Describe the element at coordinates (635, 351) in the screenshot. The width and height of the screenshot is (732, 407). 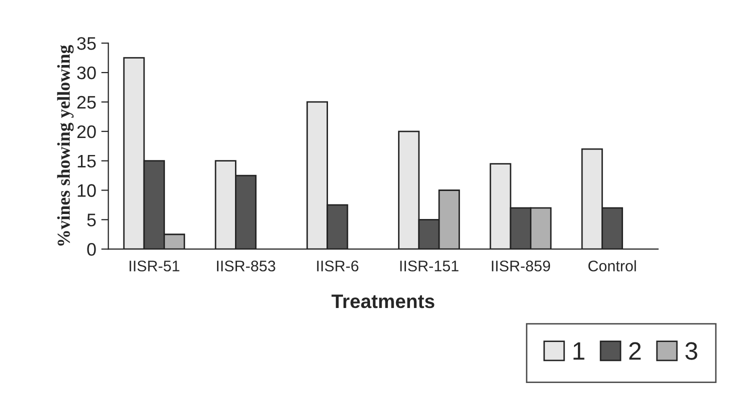
I see `legend-label: 2` at that location.